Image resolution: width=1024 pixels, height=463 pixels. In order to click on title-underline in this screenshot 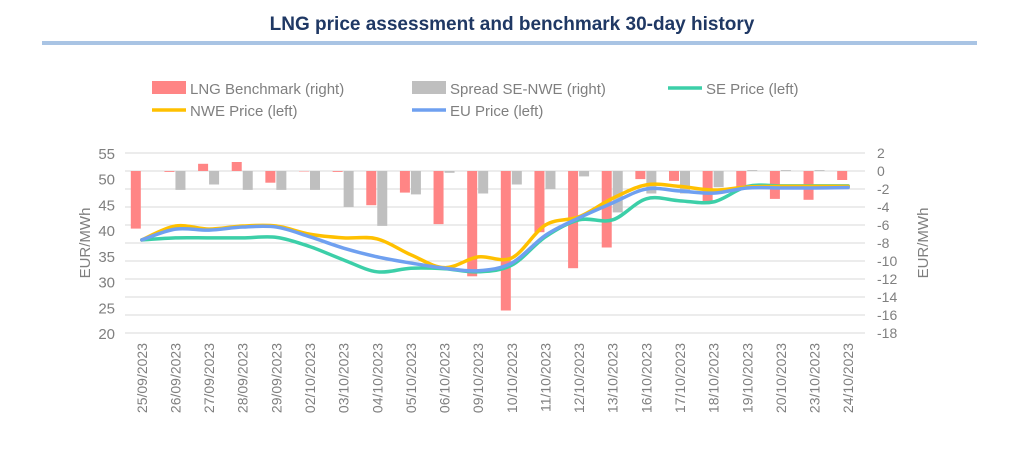, I will do `click(509, 43)`.